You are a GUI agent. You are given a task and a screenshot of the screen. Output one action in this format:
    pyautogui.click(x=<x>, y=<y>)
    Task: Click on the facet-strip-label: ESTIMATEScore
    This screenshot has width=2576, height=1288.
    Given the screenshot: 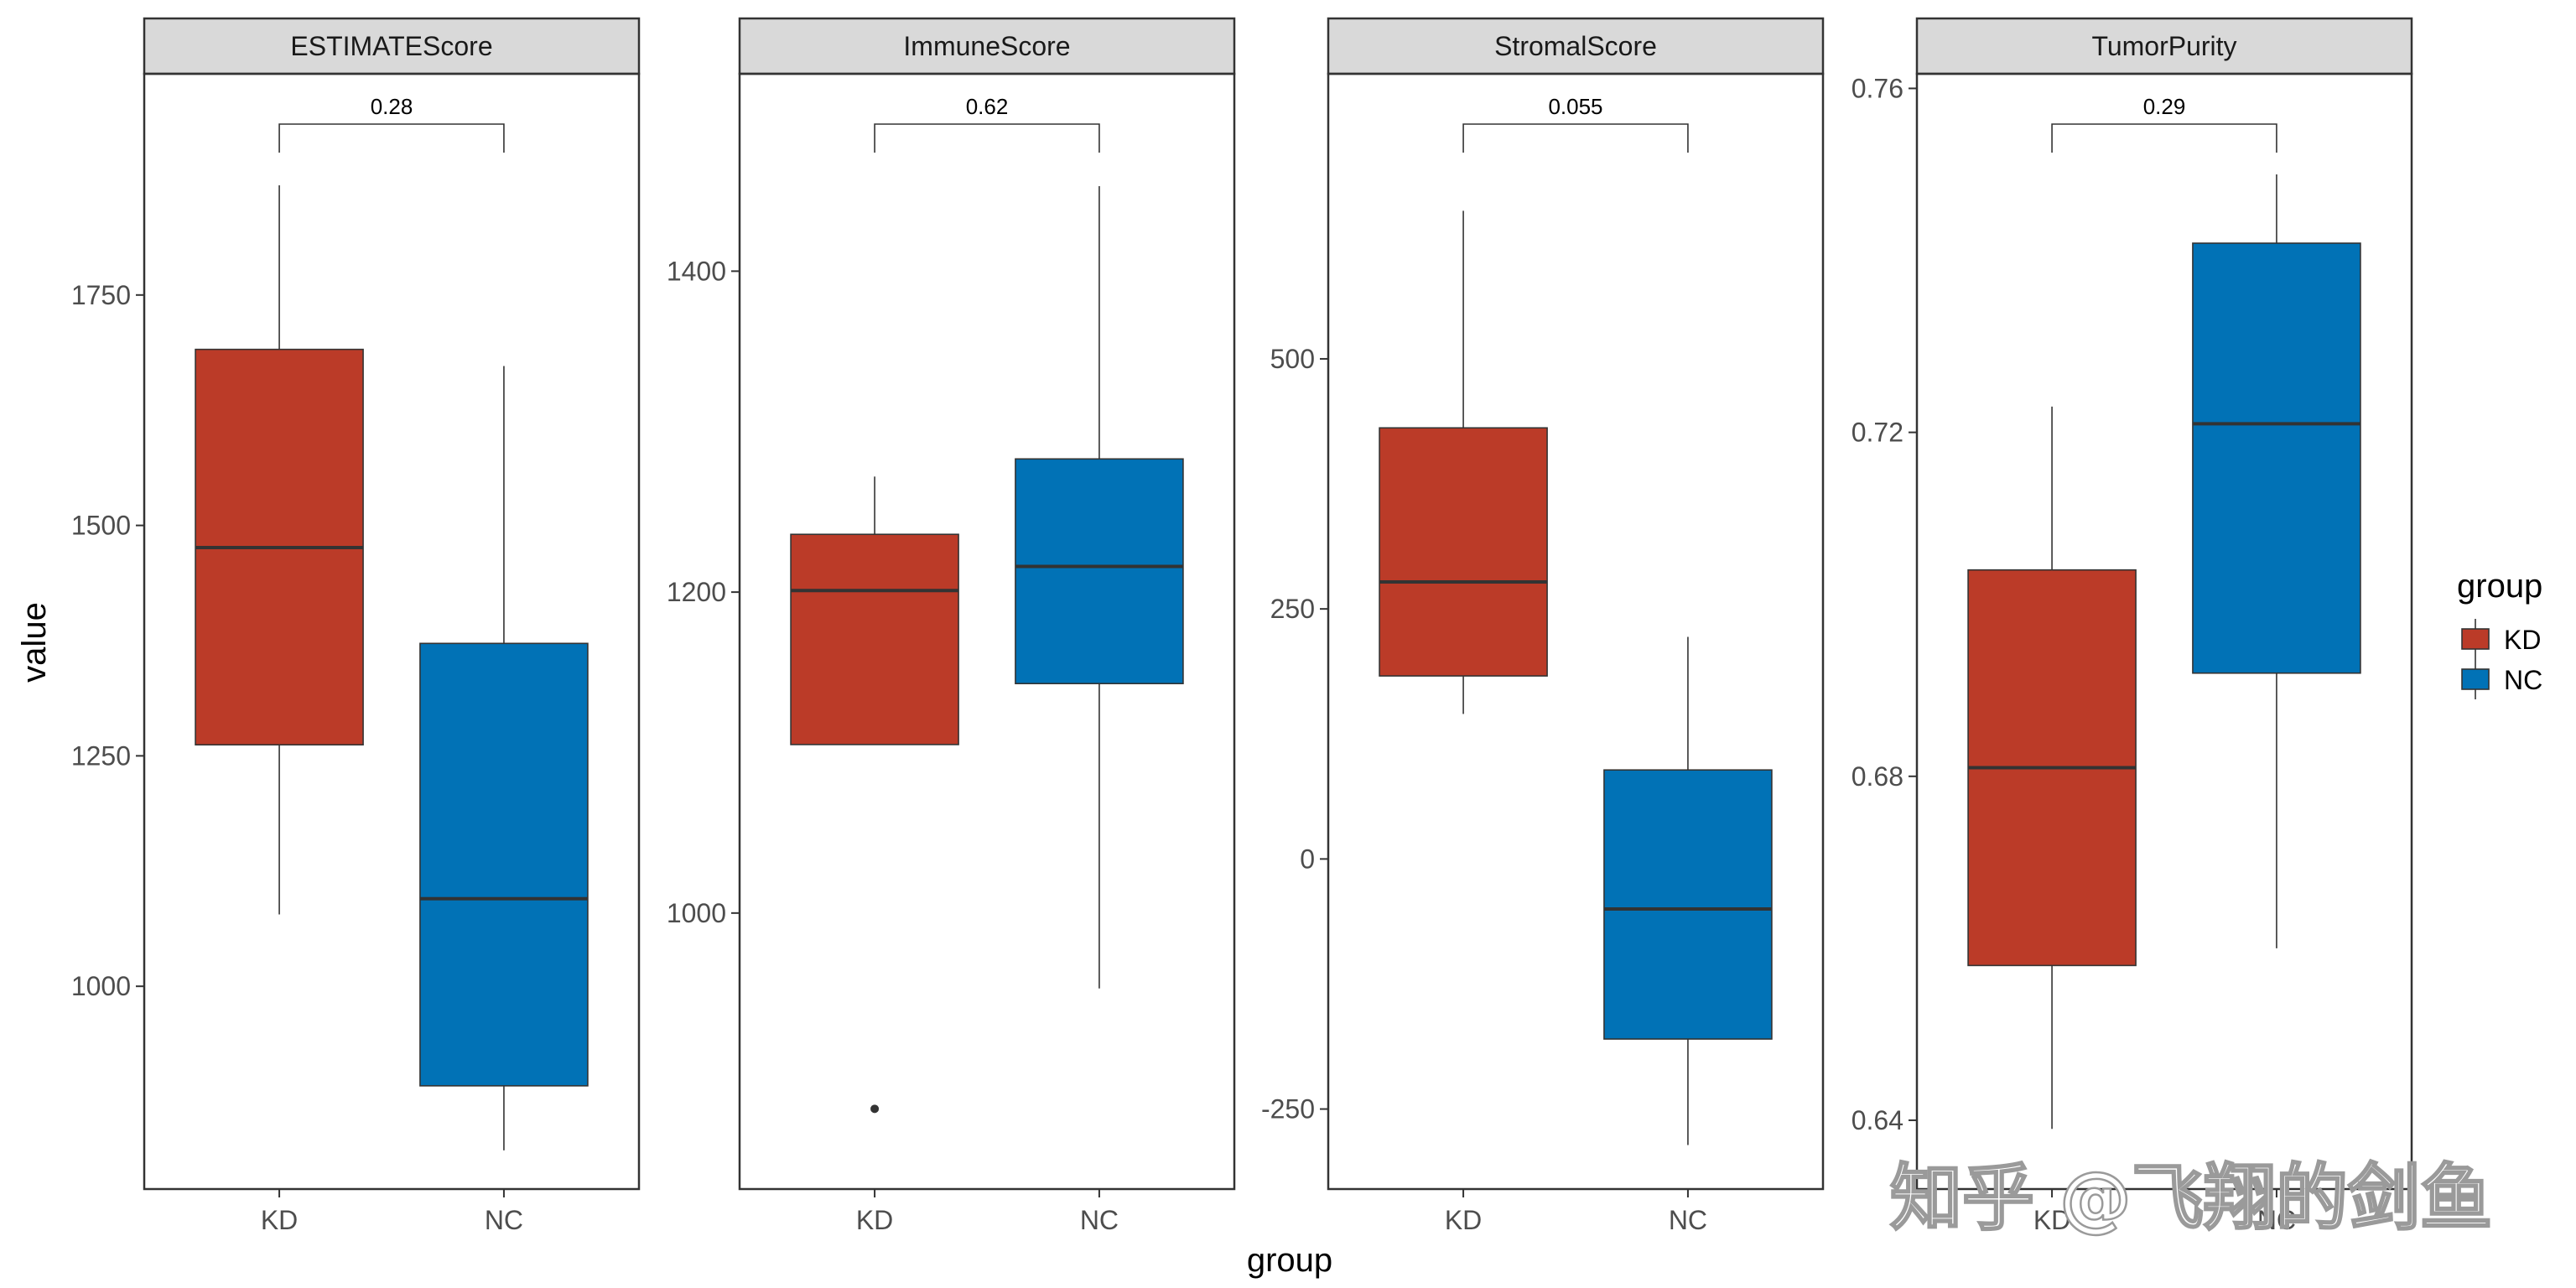 What is the action you would take?
    pyautogui.click(x=391, y=46)
    